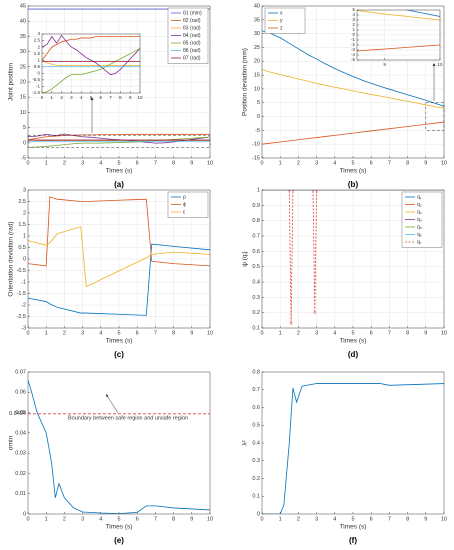 Image resolution: width=454 pixels, height=550 pixels. I want to click on legend-label: q₁, so click(419, 197).